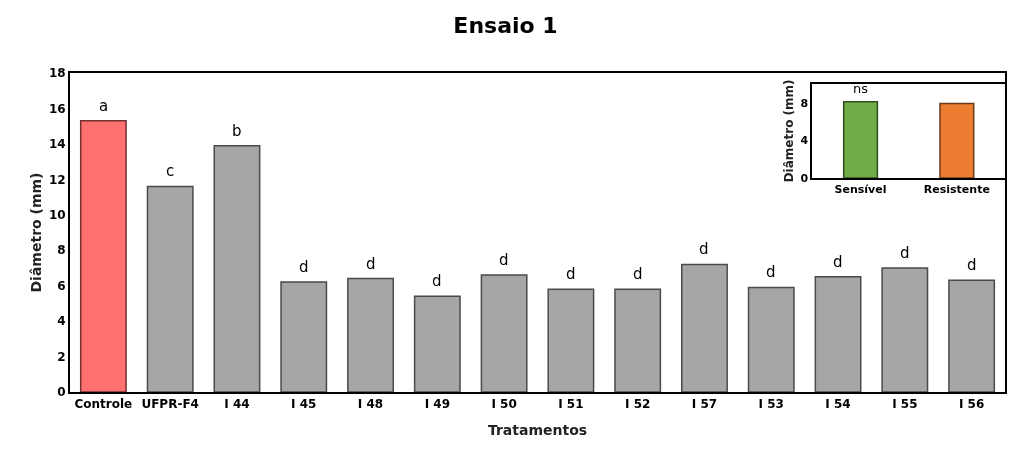 The height and width of the screenshot is (450, 1011). Describe the element at coordinates (104, 106) in the screenshot. I see `annotation: a` at that location.